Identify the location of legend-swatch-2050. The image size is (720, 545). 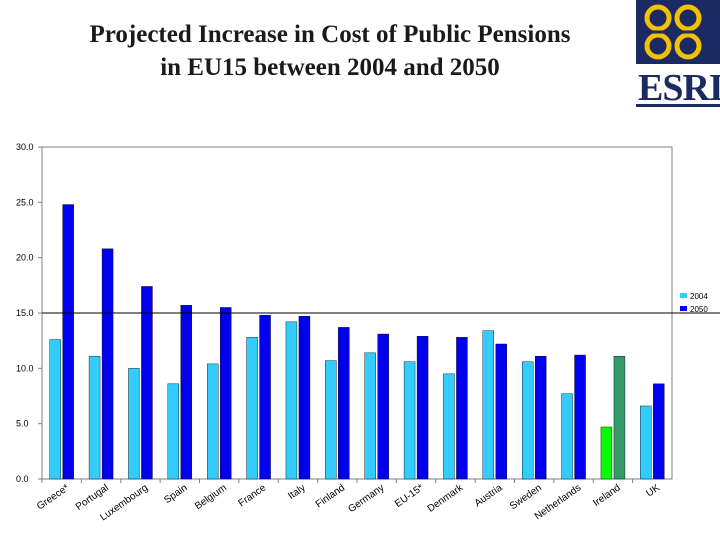
(683, 308).